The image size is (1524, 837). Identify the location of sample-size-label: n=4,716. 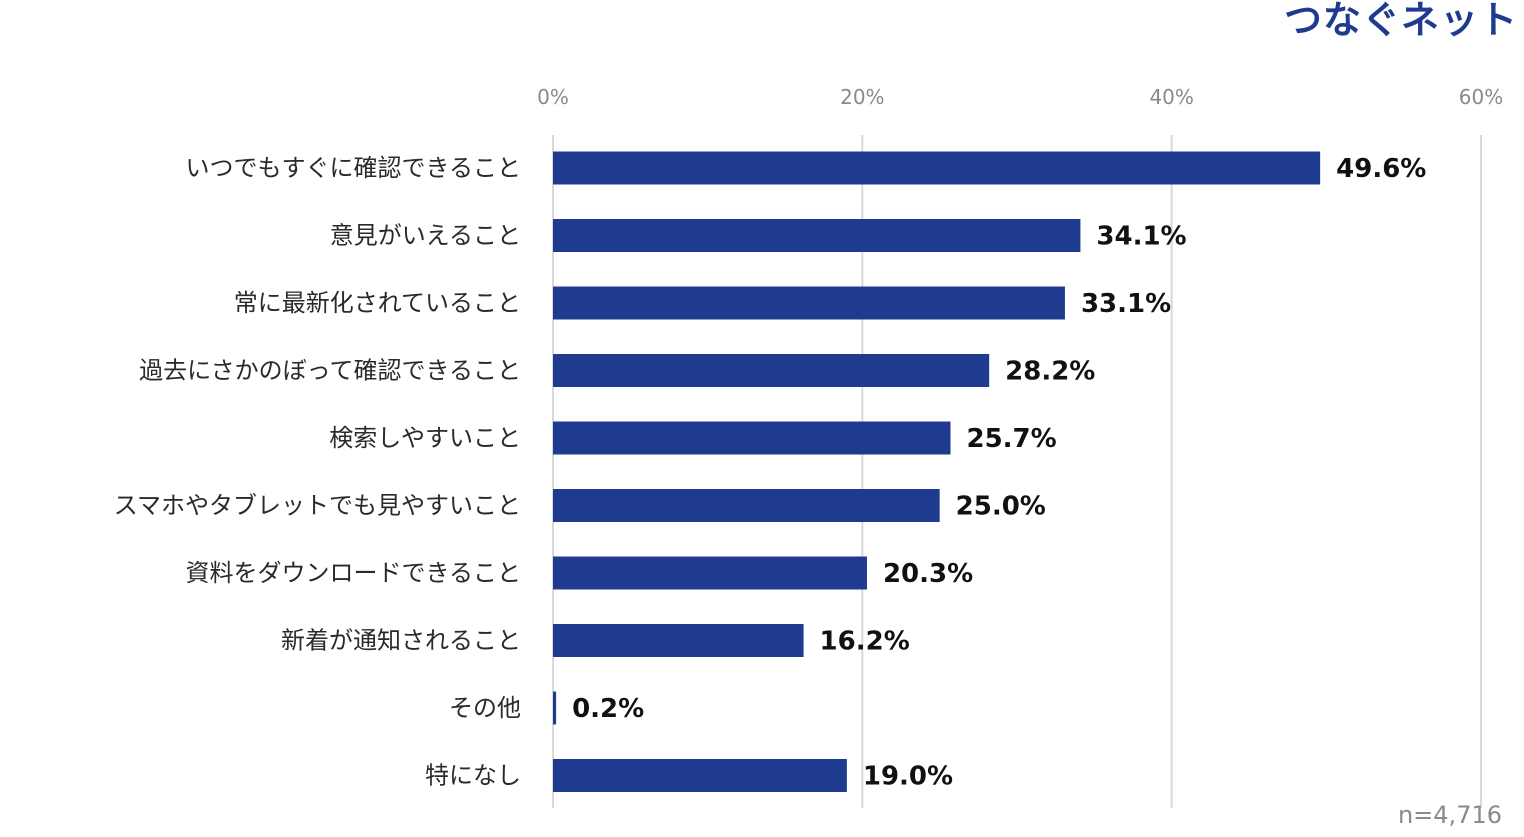
(1449, 815).